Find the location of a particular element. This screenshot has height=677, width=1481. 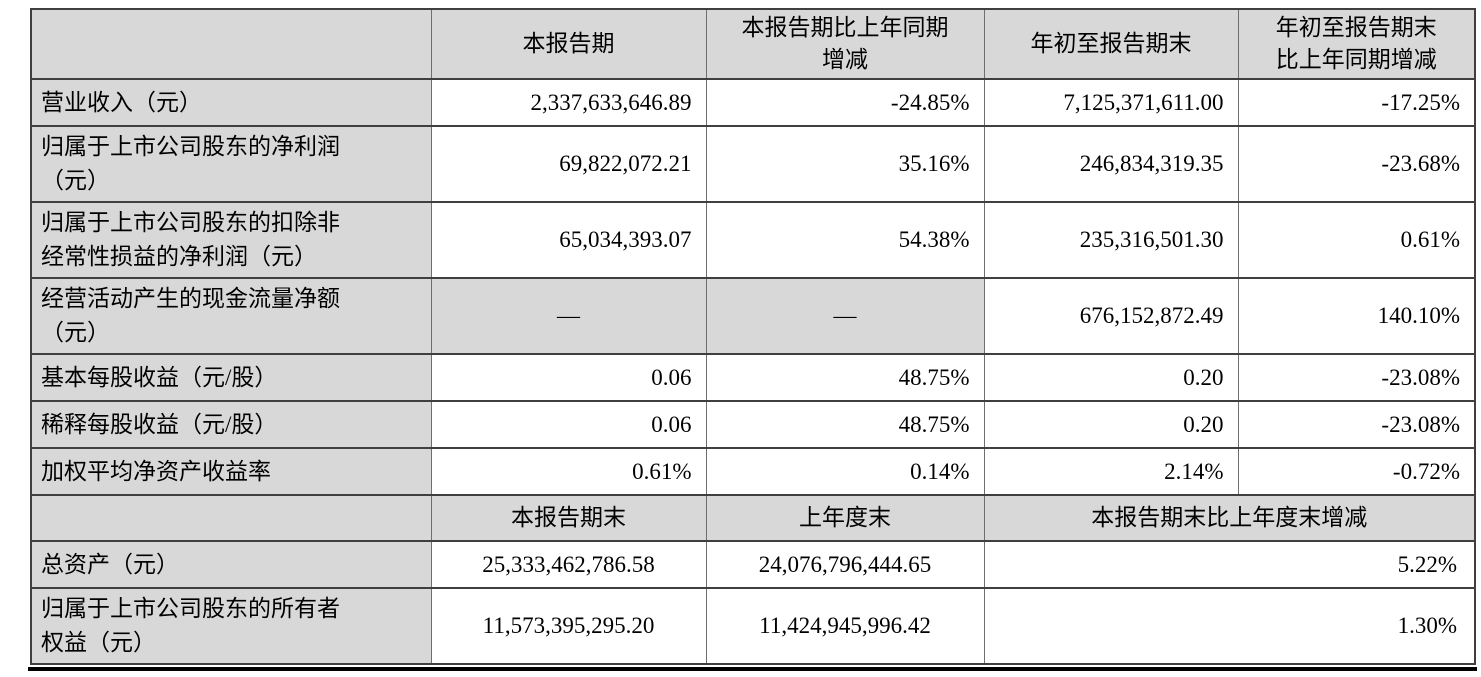

row-label: 营业收入（元） is located at coordinates (231, 103).